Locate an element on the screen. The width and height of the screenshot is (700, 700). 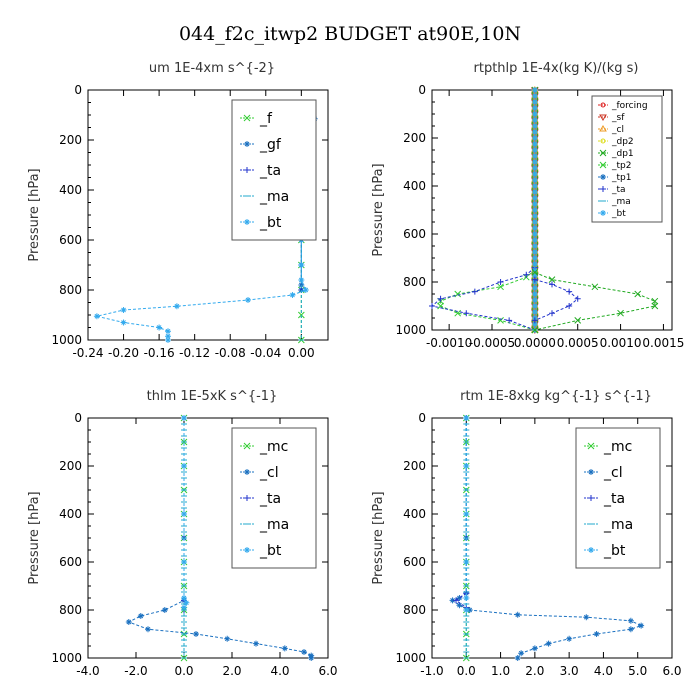
y-tick-label: 0 is located at coordinates (78, 90).